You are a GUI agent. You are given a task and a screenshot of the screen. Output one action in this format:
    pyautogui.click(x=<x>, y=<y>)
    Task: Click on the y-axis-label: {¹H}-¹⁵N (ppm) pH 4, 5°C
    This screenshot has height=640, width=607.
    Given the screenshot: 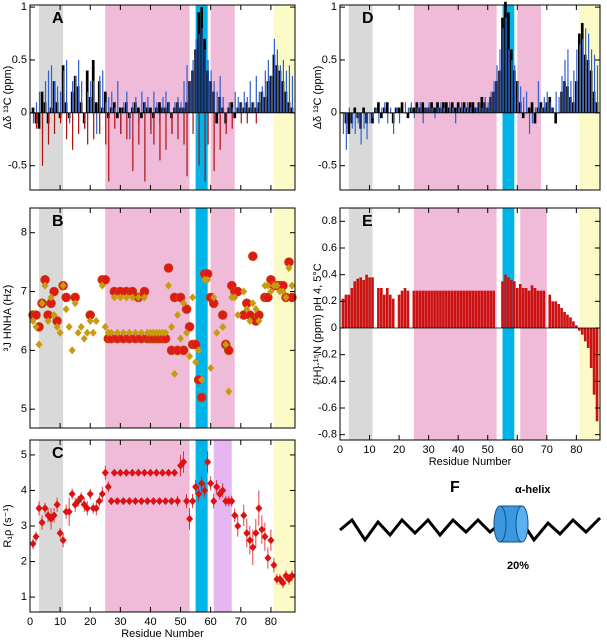 What is the action you would take?
    pyautogui.click(x=318, y=323)
    